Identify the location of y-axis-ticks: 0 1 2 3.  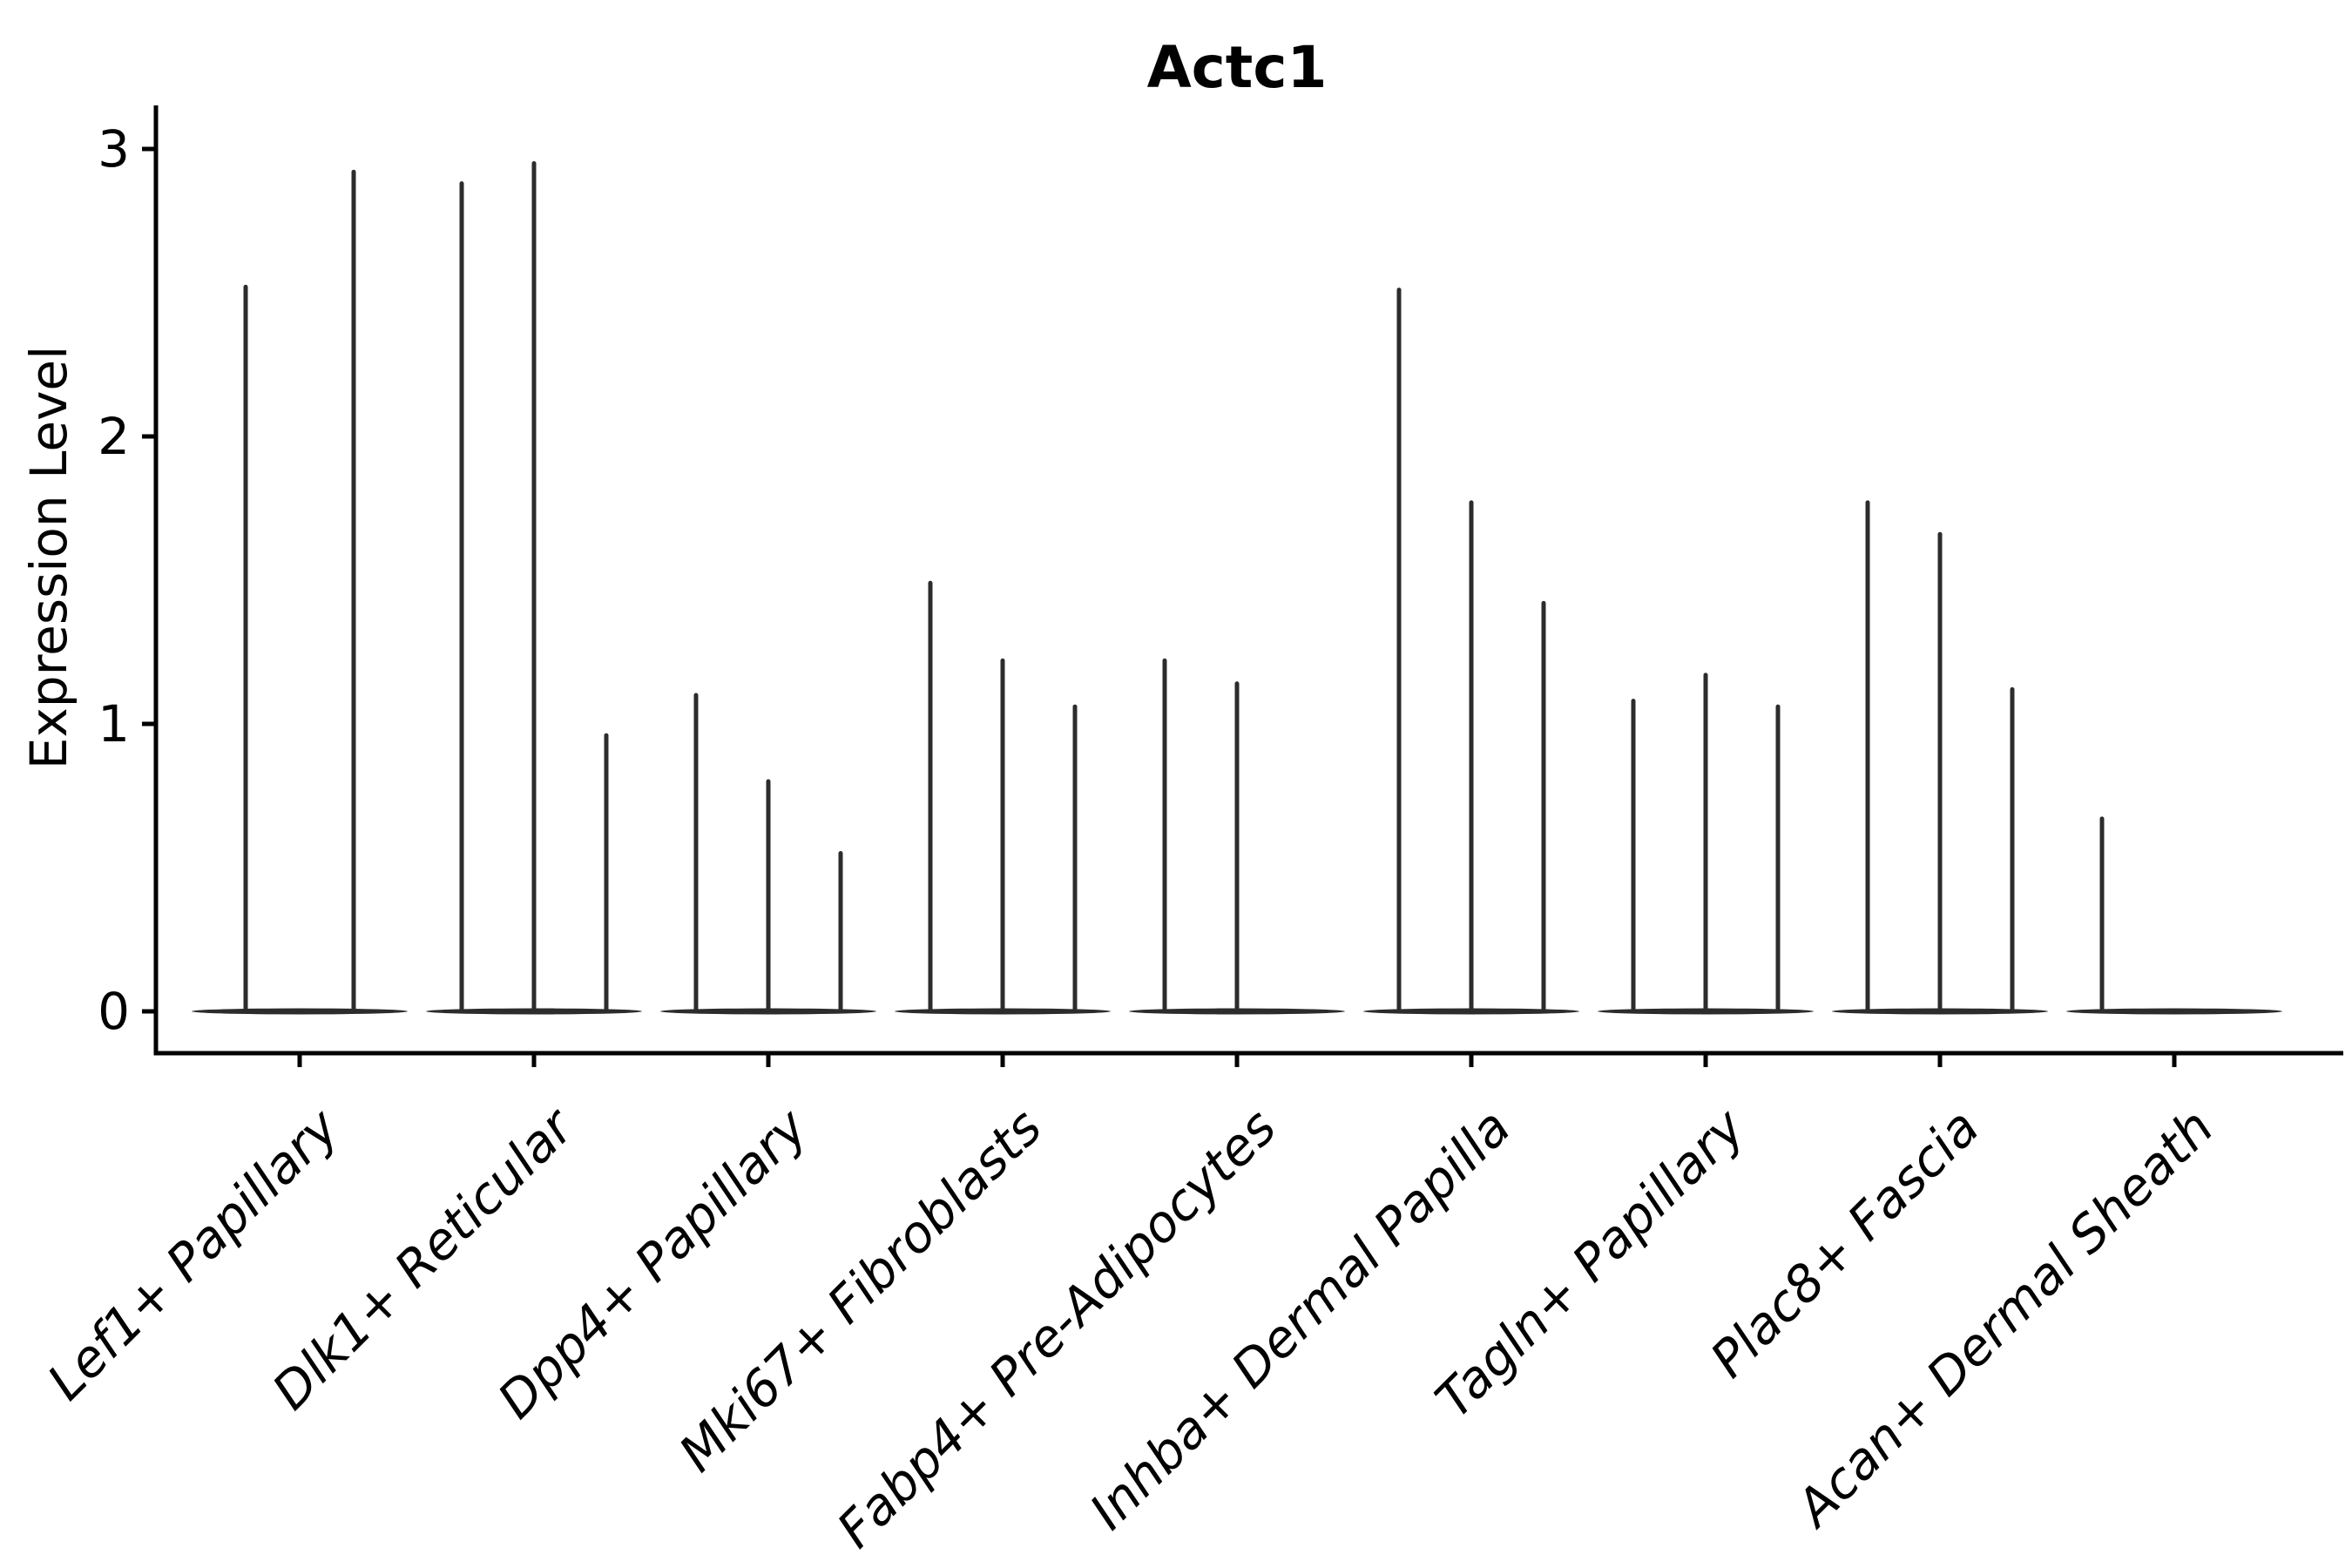
(127, 580).